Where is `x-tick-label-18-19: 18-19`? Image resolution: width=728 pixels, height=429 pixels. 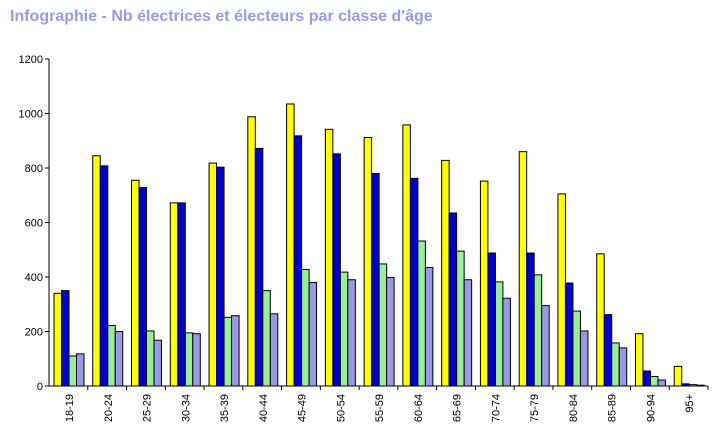 x-tick-label-18-19: 18-19 is located at coordinates (70, 408).